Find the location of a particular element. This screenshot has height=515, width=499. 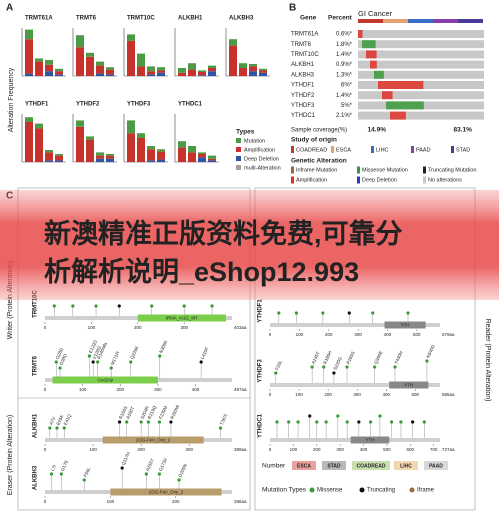

tick-label: 400 is located at coordinates (388, 334).